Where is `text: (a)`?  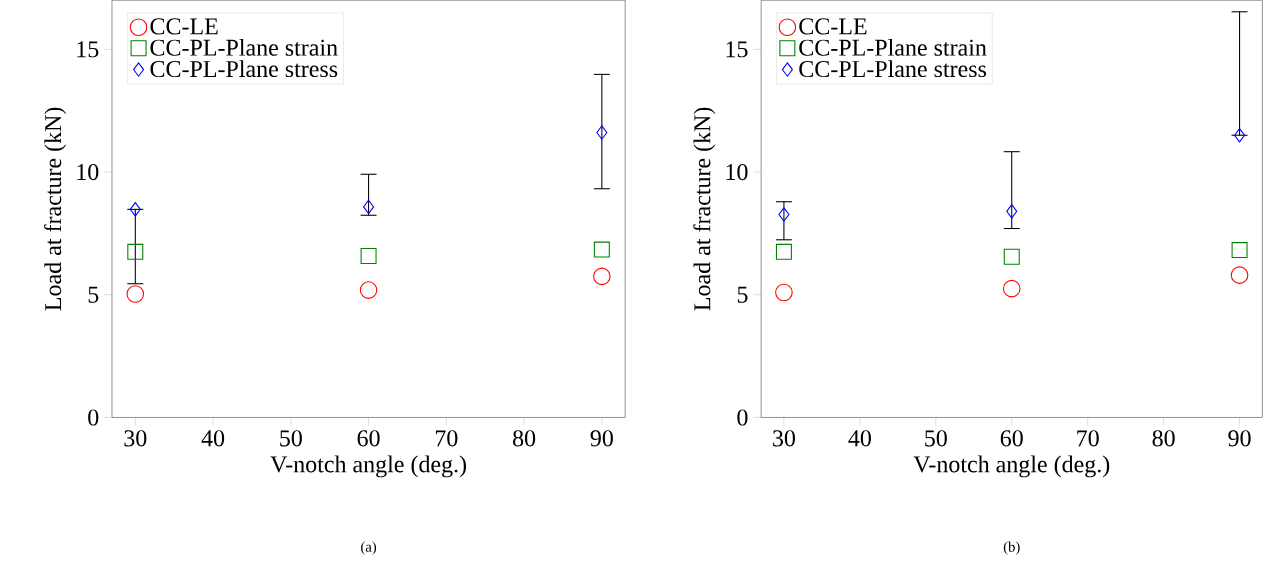 text: (a) is located at coordinates (369, 548).